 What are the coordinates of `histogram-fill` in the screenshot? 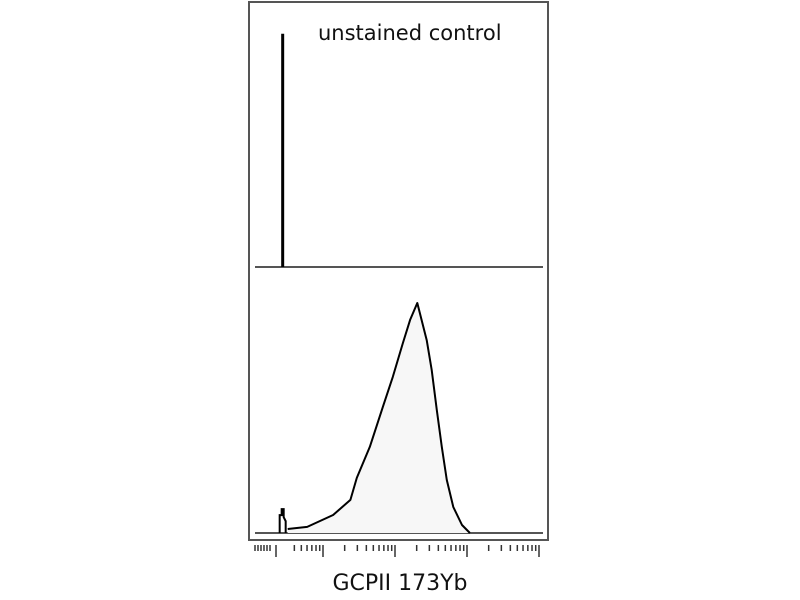 It's located at (378, 418).